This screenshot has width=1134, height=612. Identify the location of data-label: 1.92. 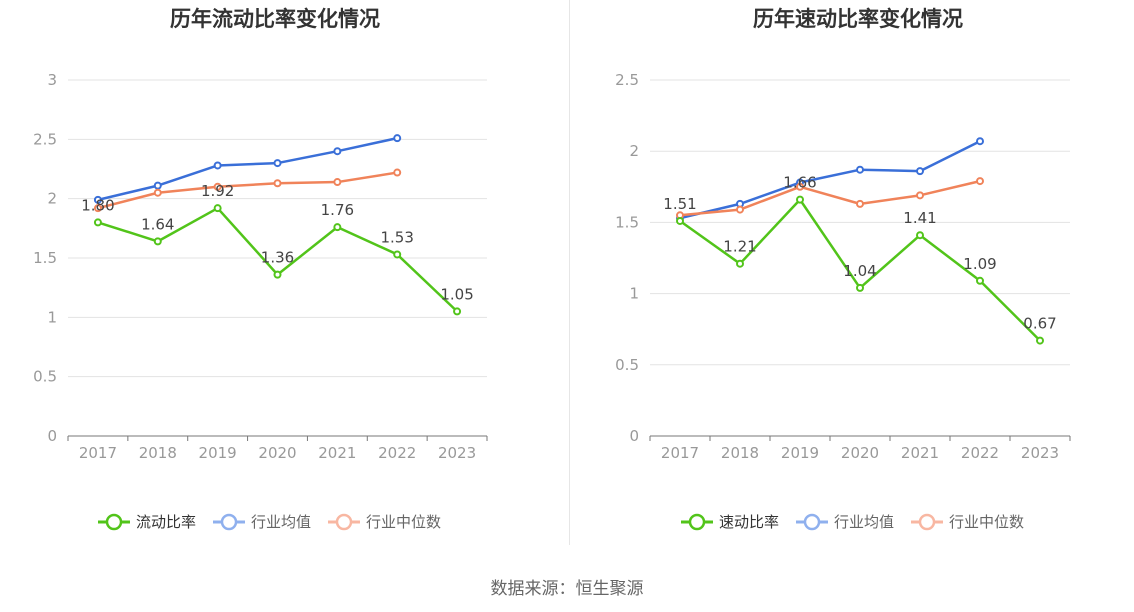
(217, 191).